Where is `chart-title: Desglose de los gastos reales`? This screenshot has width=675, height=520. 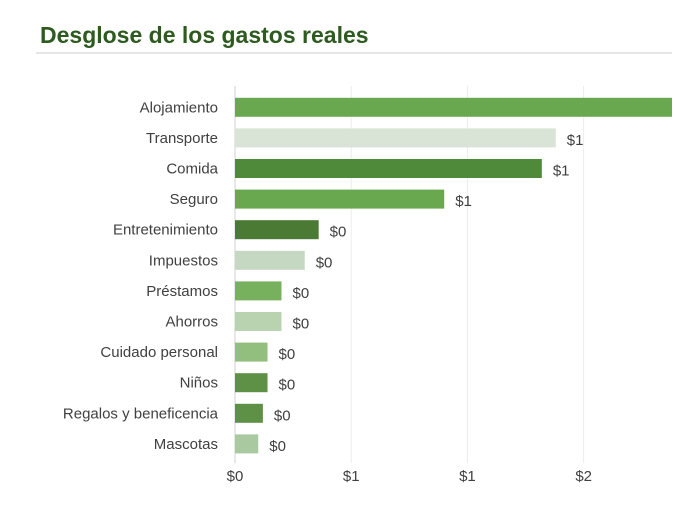
chart-title: Desglose de los gastos reales is located at coordinates (204, 35).